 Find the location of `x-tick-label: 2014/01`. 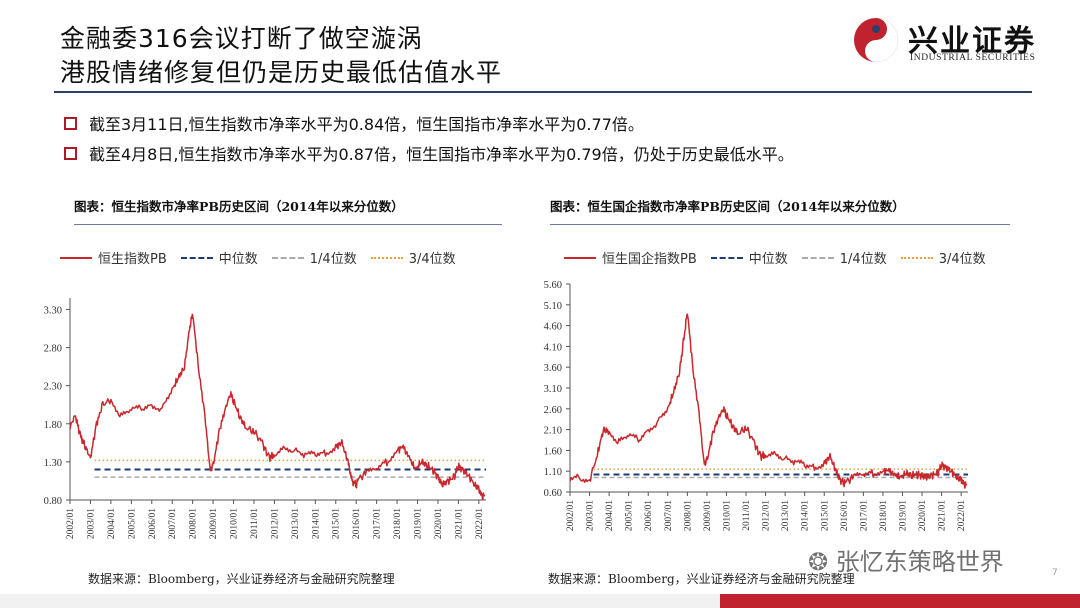

x-tick-label: 2014/01 is located at coordinates (316, 523).